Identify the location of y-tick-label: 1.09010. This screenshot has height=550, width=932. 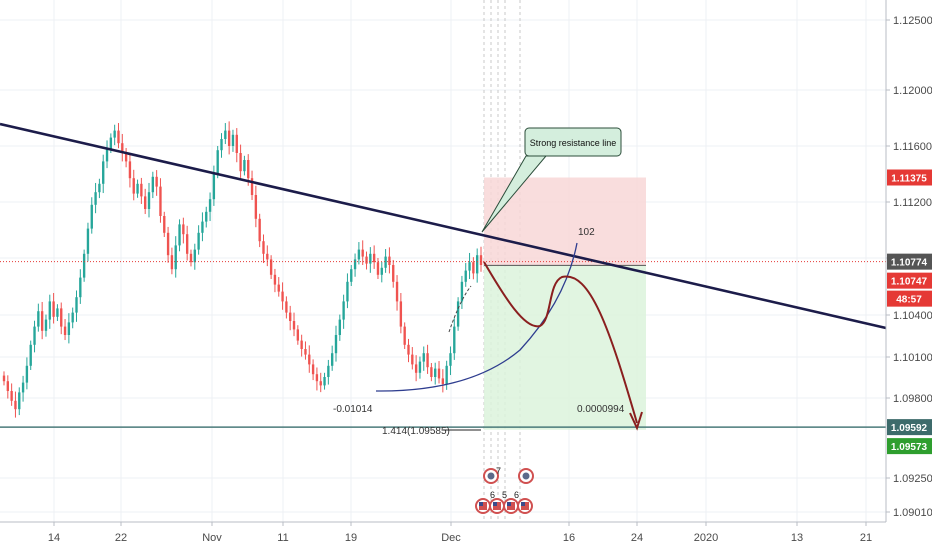
(912, 513).